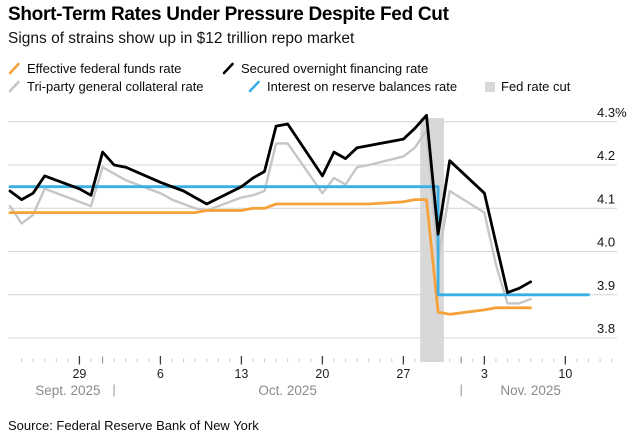  Describe the element at coordinates (79, 374) in the screenshot. I see `x-axis-day-label-29: 29` at that location.